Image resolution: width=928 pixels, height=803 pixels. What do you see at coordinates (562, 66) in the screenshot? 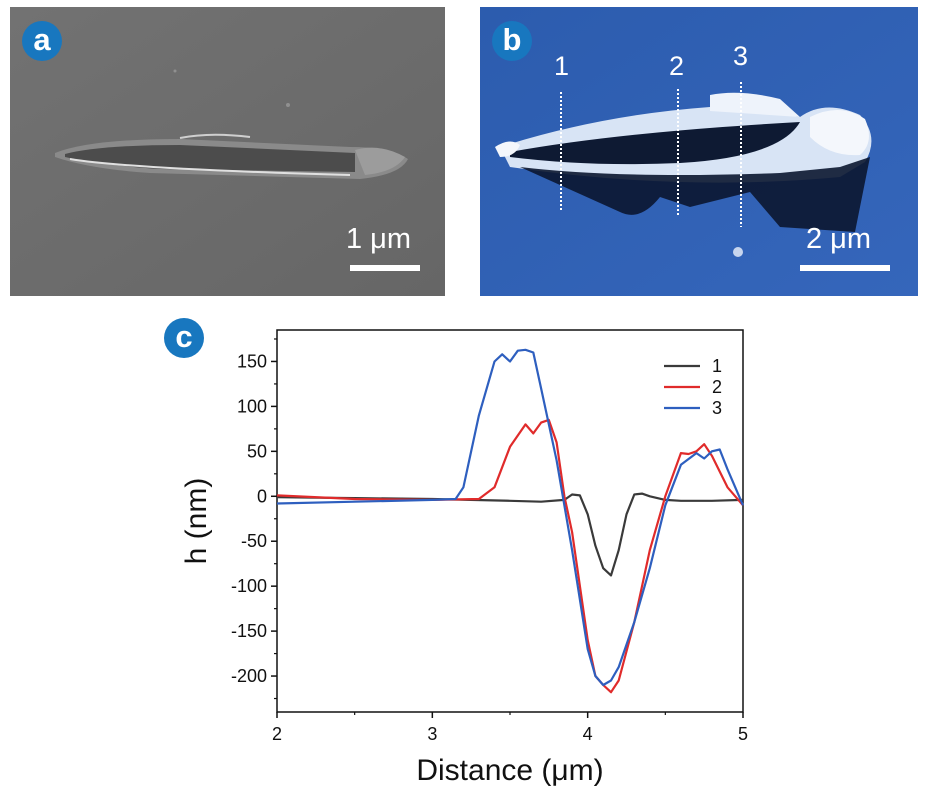
I see `profile-line-1-label: 1` at bounding box center [562, 66].